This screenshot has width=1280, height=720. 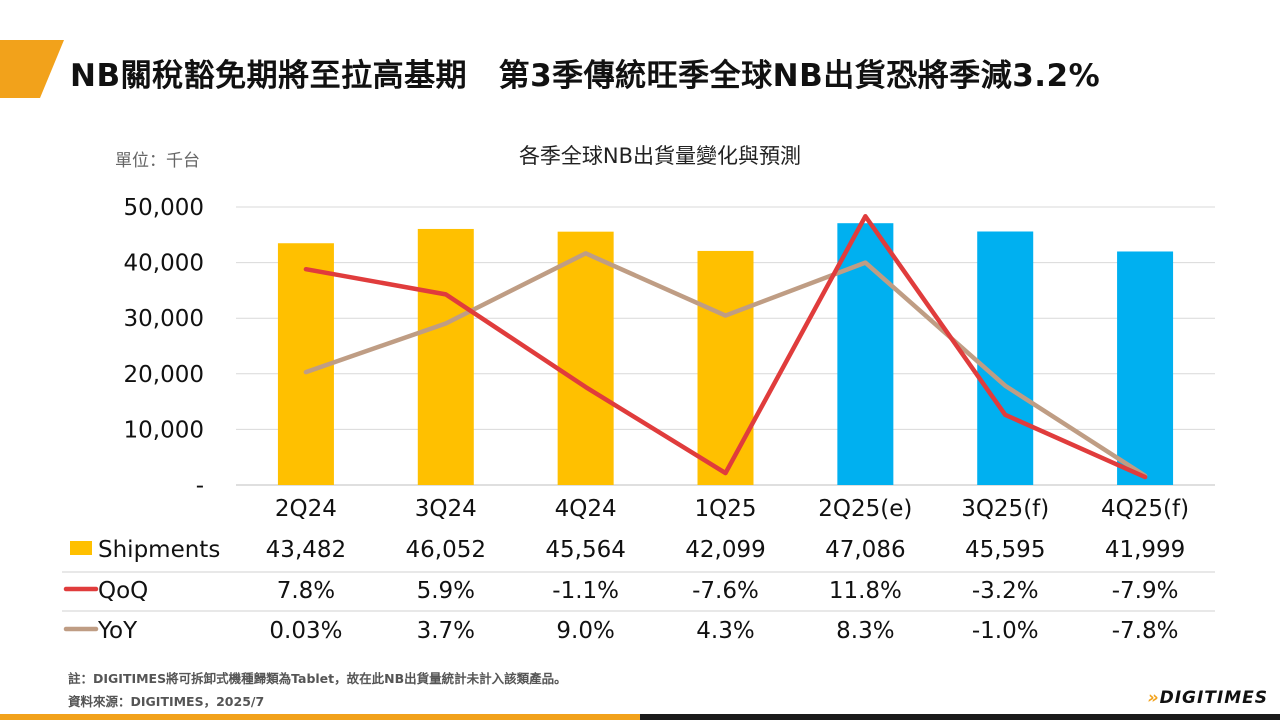 What do you see at coordinates (586, 509) in the screenshot?
I see `x-tick-label: 4Q24` at bounding box center [586, 509].